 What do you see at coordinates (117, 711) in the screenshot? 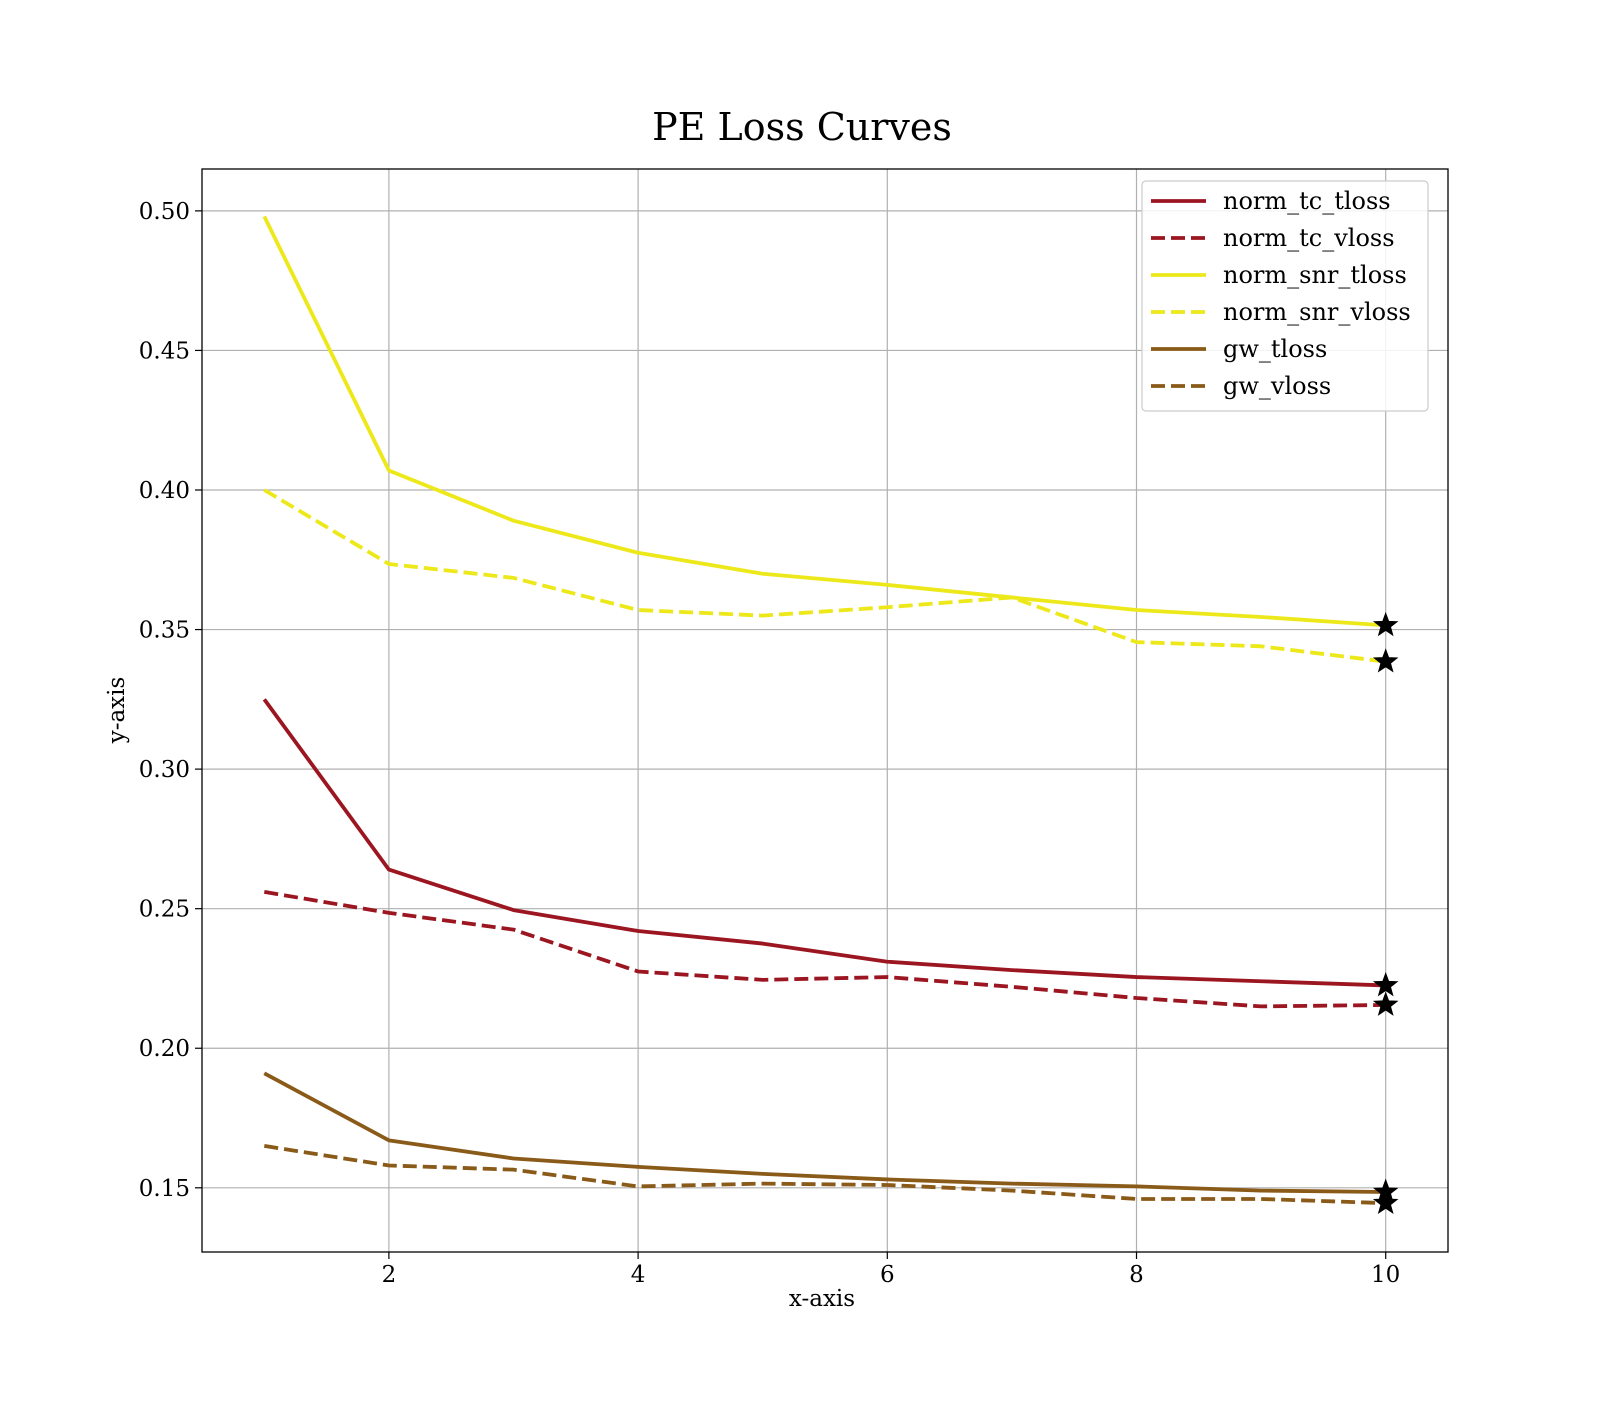
I see `y-axis-label: y-axis` at bounding box center [117, 711].